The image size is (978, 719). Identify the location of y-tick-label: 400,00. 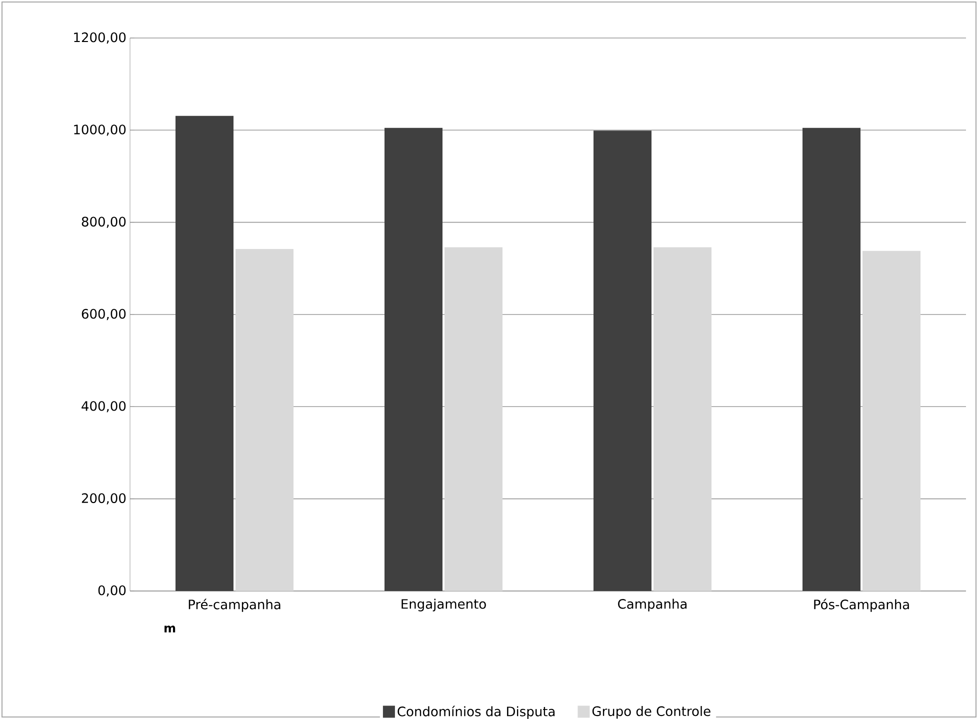
(104, 406).